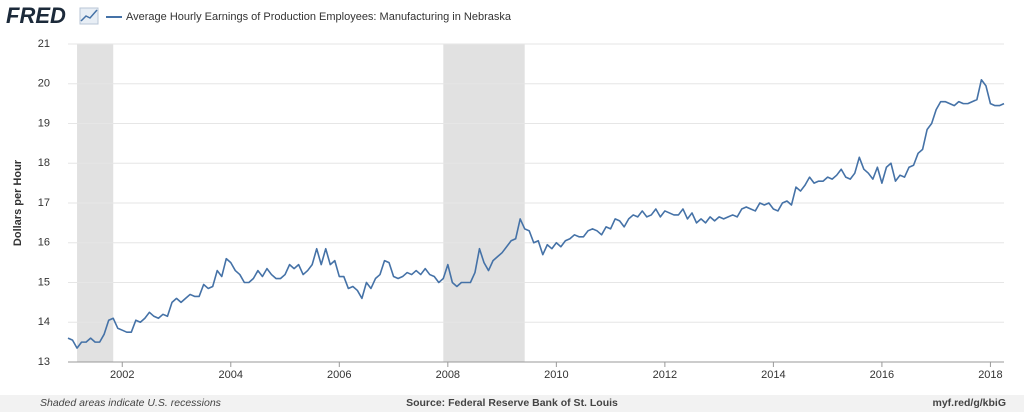  What do you see at coordinates (969, 403) in the screenshot?
I see `footer-link: myf.red/g/kbiG` at bounding box center [969, 403].